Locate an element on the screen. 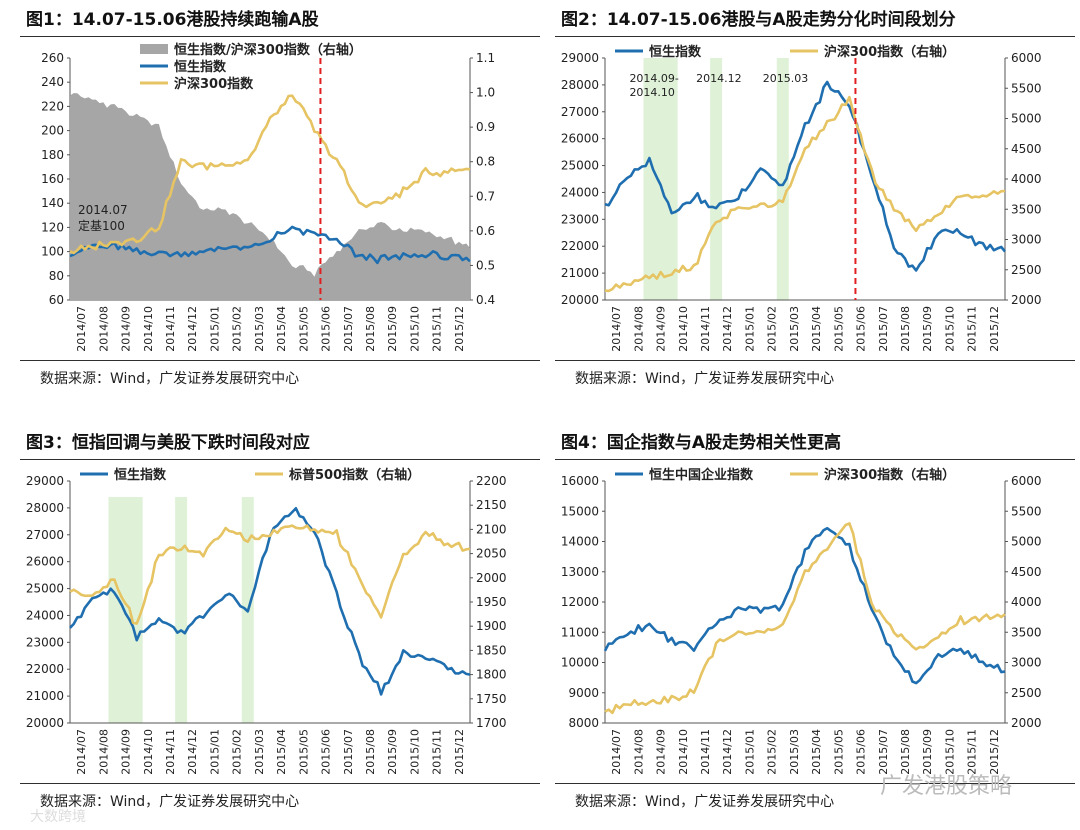  y-tick-label-left: 27000 is located at coordinates (45, 535).